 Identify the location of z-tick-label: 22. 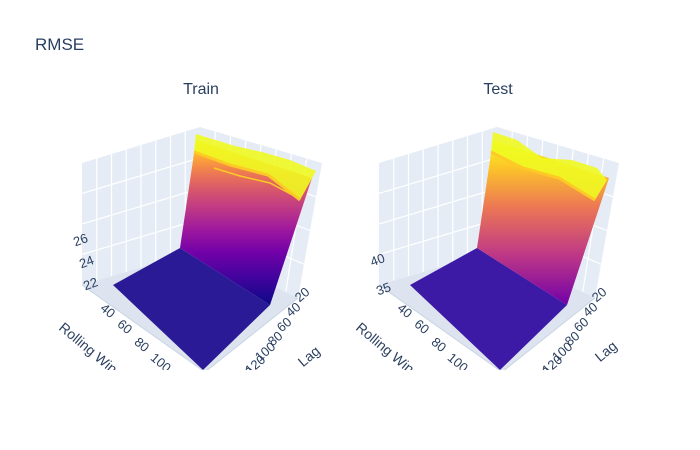
(90, 283).